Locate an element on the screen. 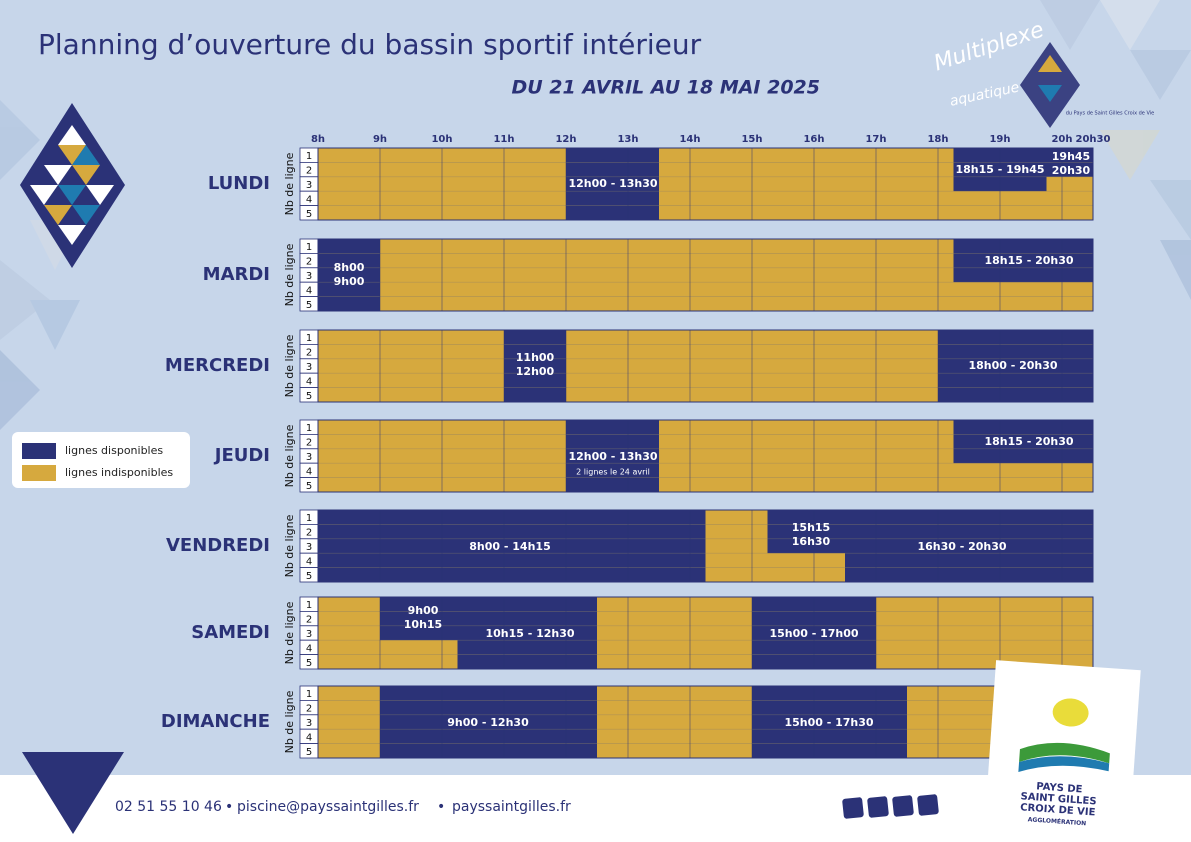 The height and width of the screenshot is (842, 1191). multiplexe-sub: du Pays de Saint Gilles Croix de Vie is located at coordinates (1110, 114).